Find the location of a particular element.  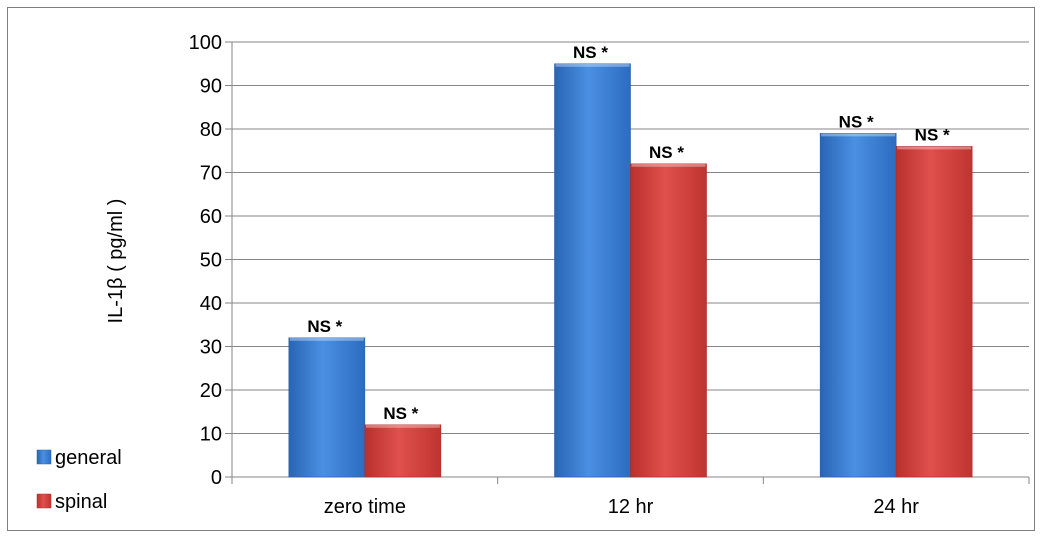

x-category-label: zero time is located at coordinates (365, 507).